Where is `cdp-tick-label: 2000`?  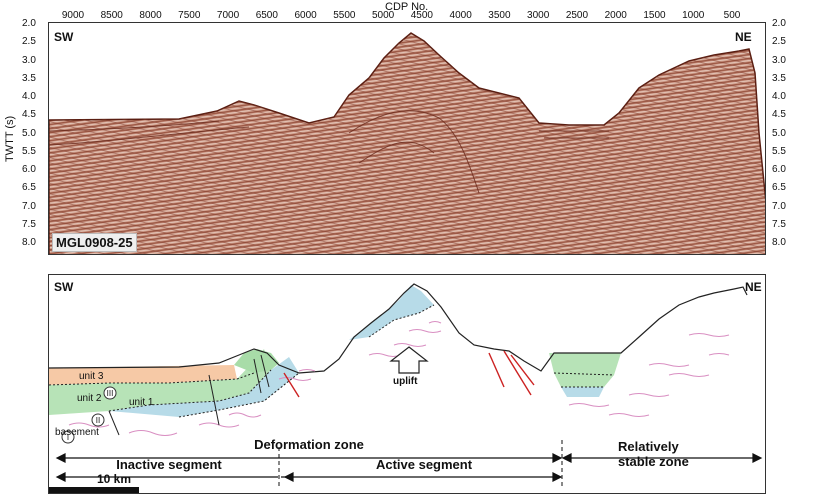 cdp-tick-label: 2000 is located at coordinates (615, 15).